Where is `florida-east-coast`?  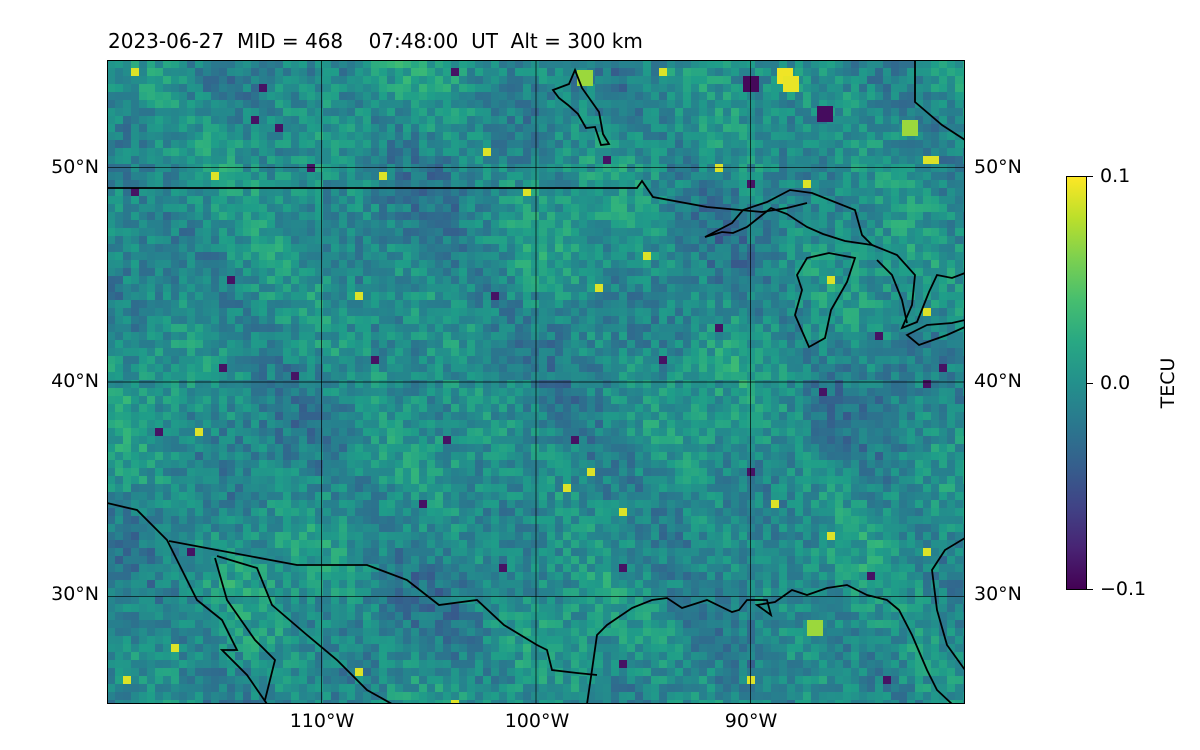 florida-east-coast is located at coordinates (948, 604).